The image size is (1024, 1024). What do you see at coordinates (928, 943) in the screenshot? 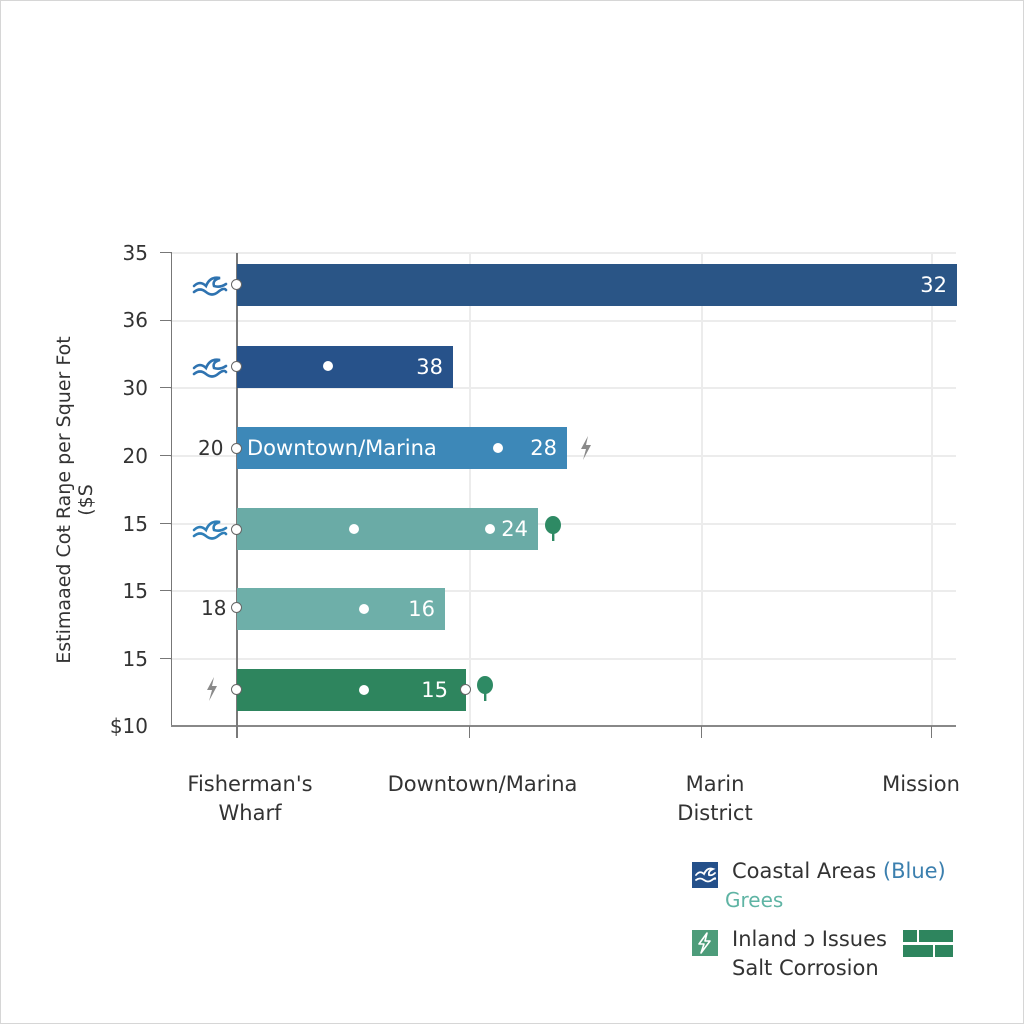
I see `brick-icon` at bounding box center [928, 943].